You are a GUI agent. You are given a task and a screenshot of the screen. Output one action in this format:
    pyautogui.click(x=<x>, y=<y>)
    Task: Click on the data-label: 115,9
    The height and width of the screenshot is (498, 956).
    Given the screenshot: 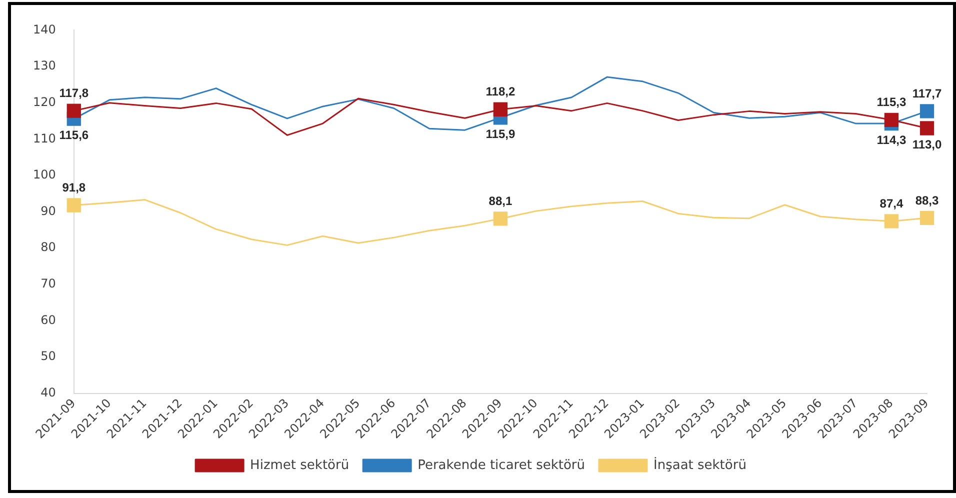 What is the action you would take?
    pyautogui.click(x=501, y=134)
    